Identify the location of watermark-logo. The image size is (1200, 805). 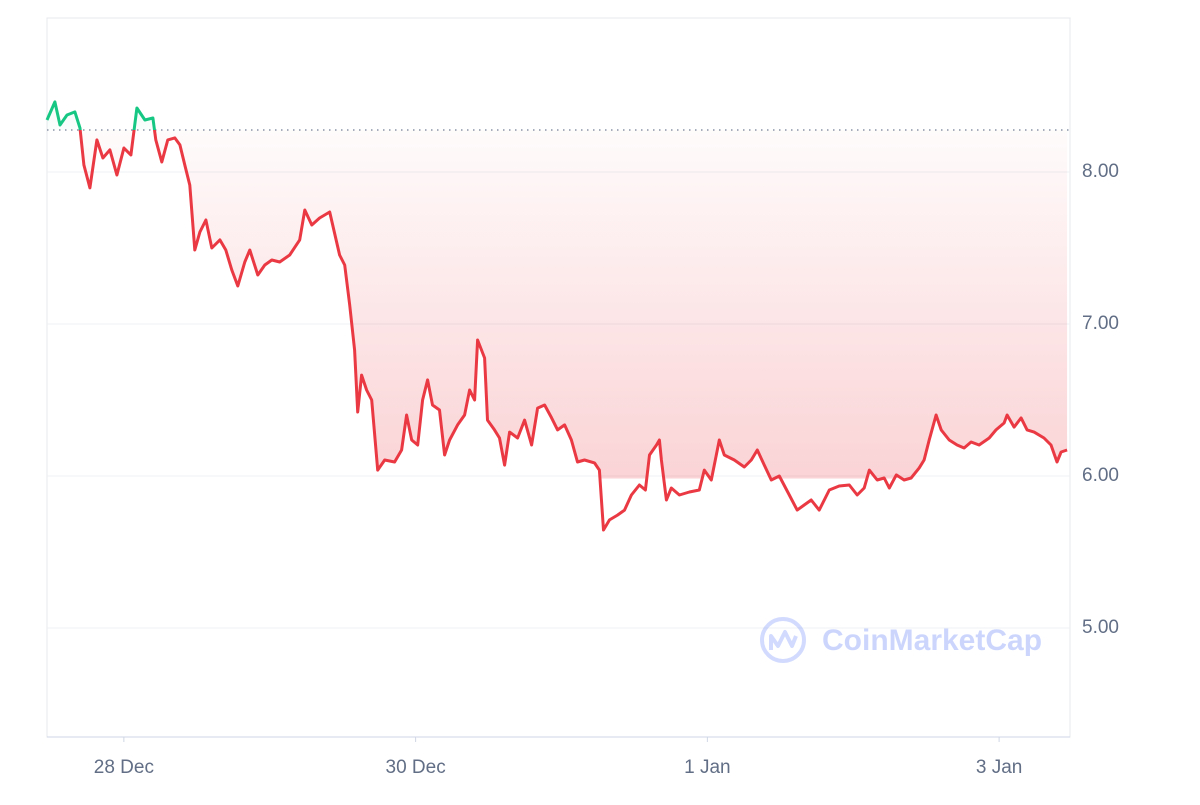
(783, 640).